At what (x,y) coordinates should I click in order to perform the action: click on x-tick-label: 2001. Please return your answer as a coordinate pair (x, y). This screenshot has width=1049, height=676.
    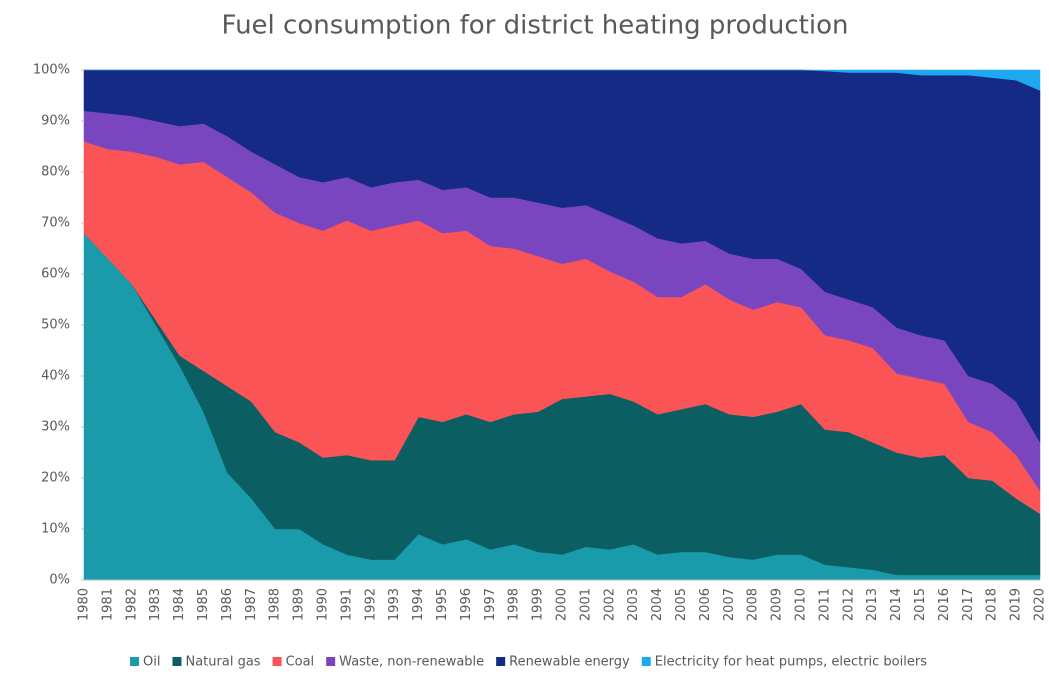
    Looking at the image, I should click on (585, 604).